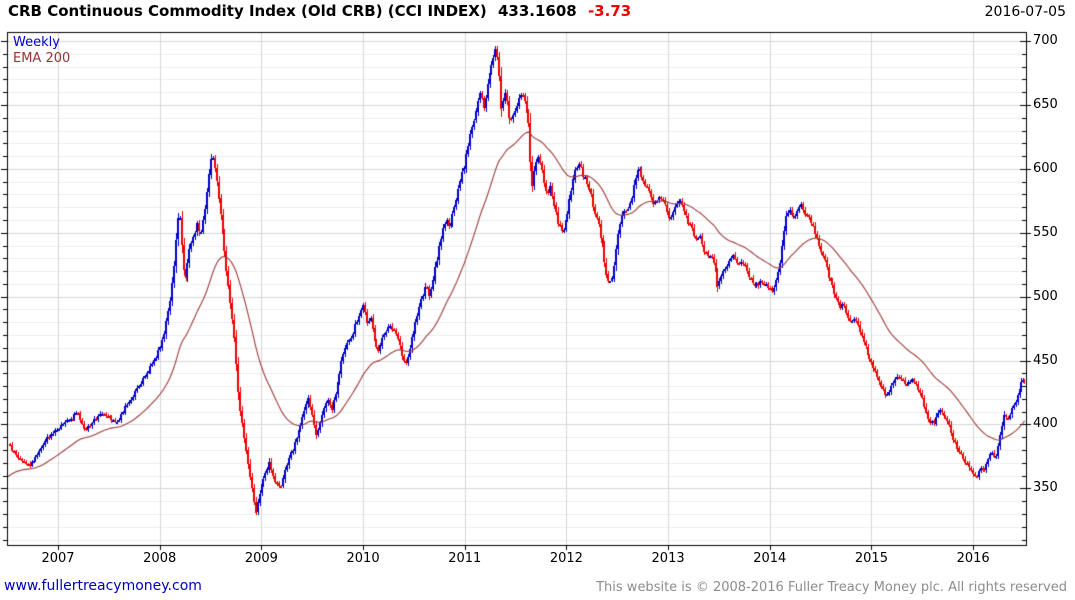  Describe the element at coordinates (1045, 296) in the screenshot. I see `y-axis-label: 500` at that location.